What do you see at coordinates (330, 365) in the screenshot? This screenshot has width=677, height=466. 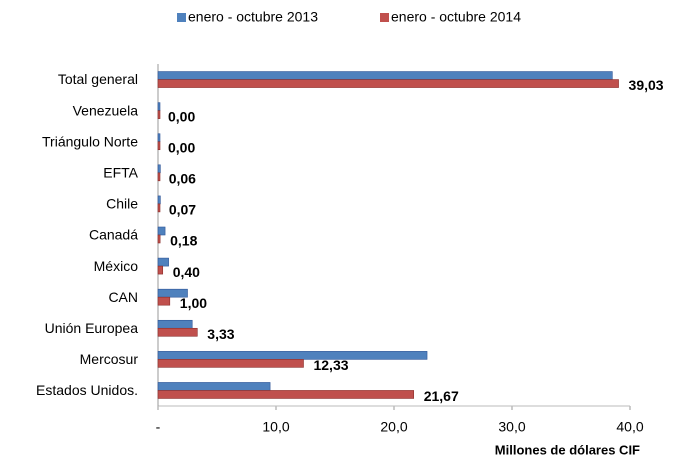 I see `value-label: 12,33` at bounding box center [330, 365].